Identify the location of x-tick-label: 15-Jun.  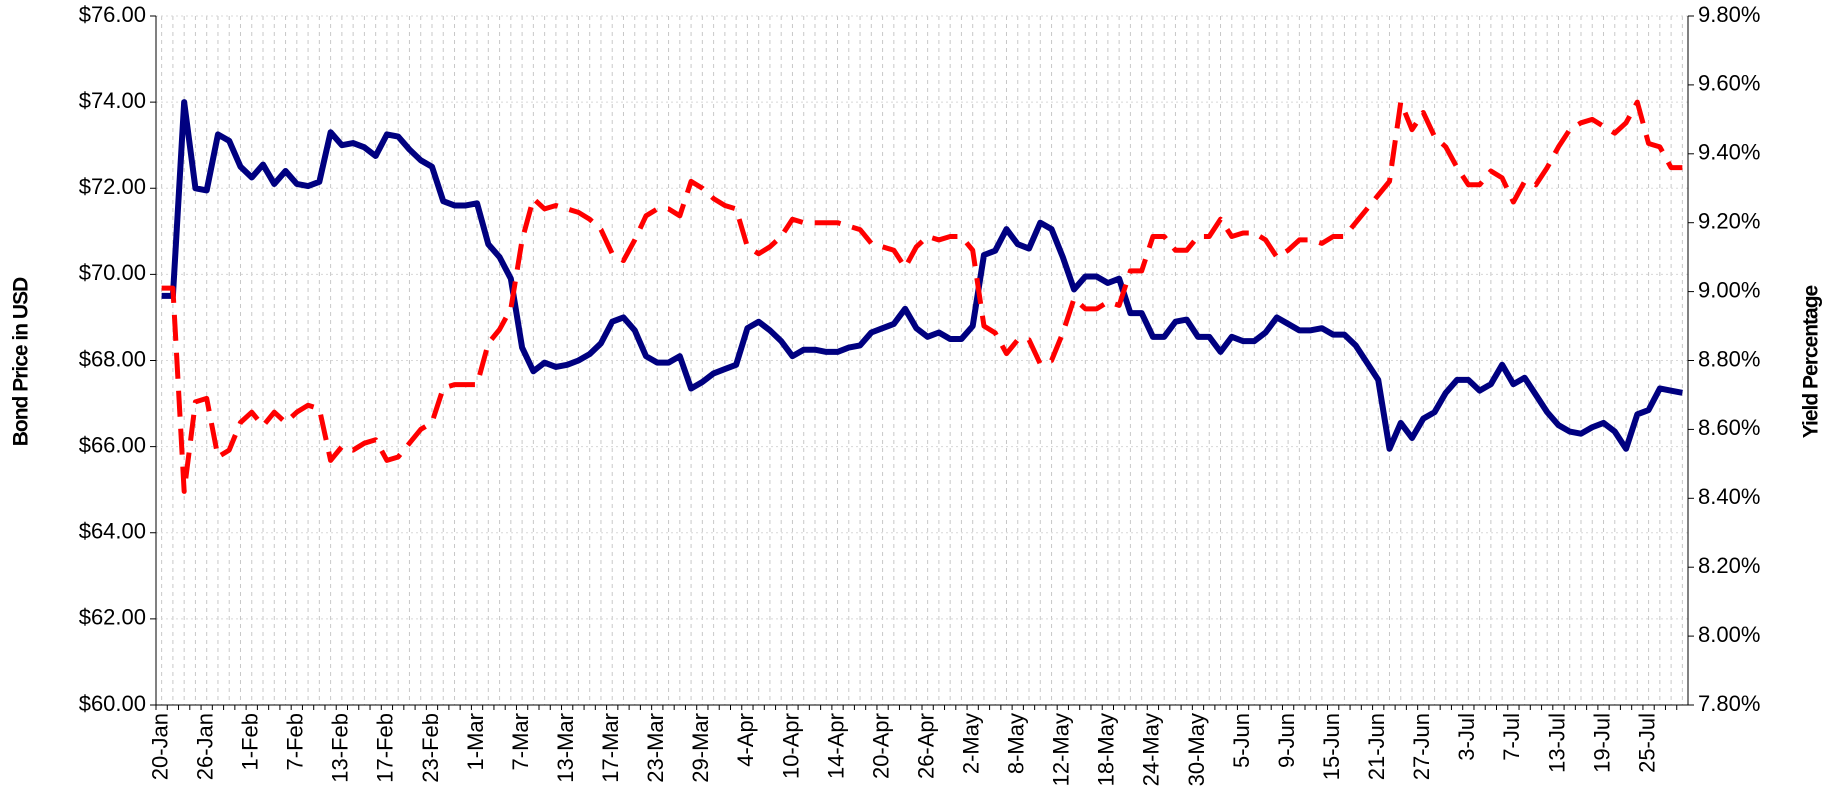
(1331, 746).